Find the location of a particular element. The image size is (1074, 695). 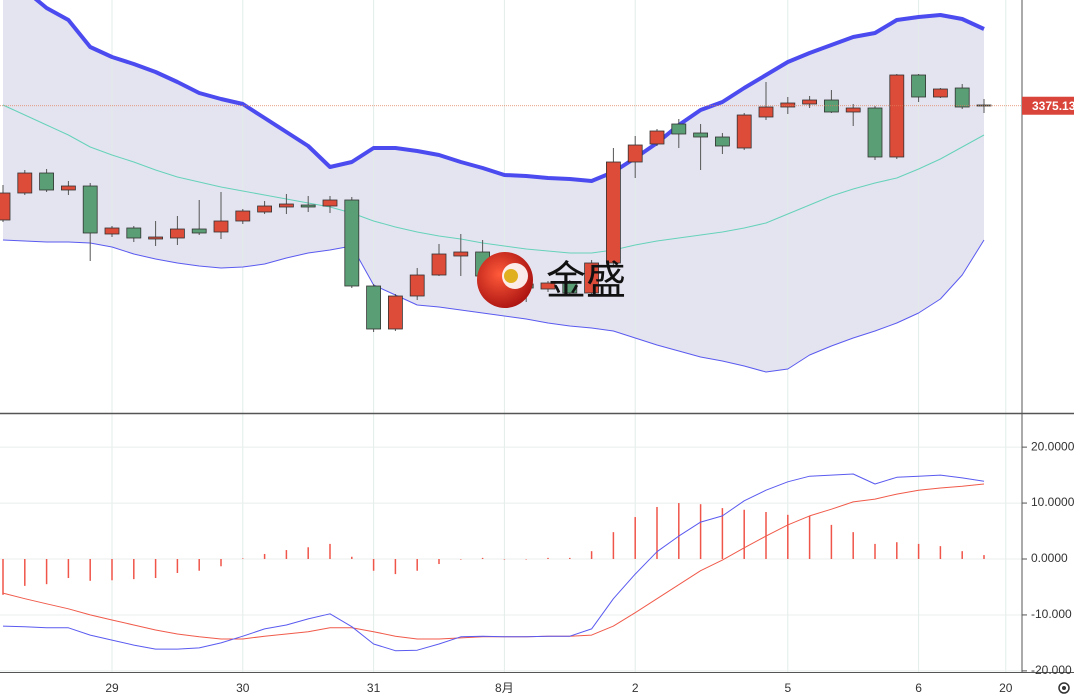

x-tick-label: 5 is located at coordinates (787, 688).